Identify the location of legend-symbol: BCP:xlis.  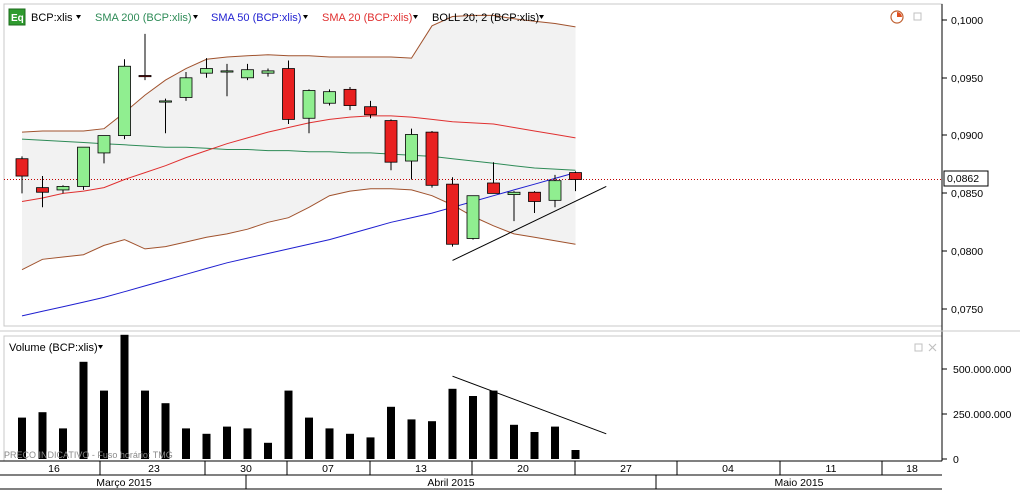
(52, 18).